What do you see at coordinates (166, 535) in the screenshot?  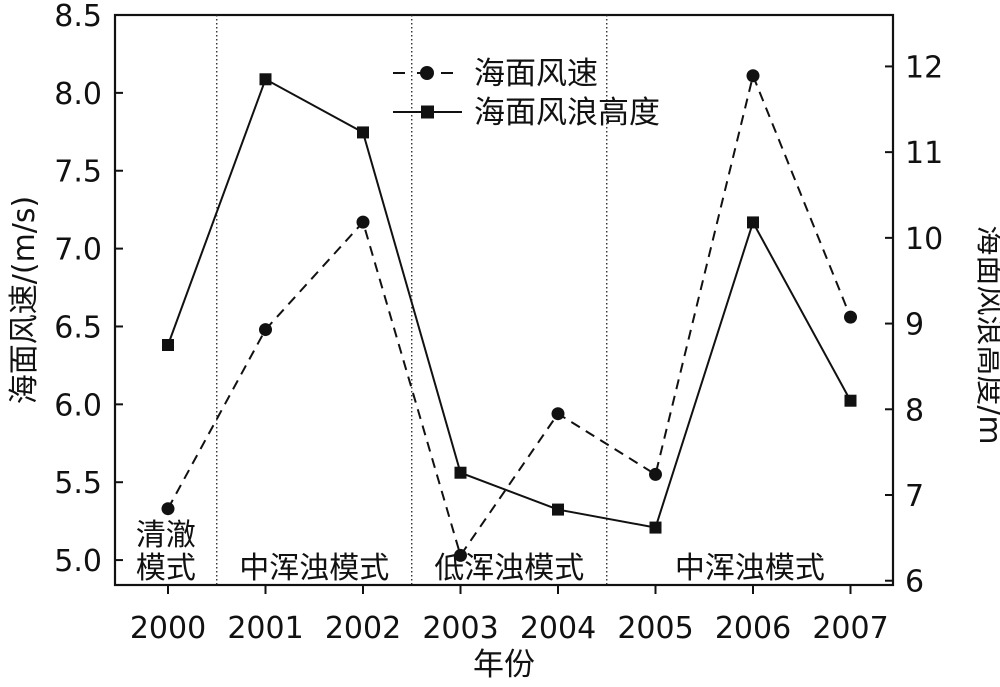 I see `region-label-0-line-0: 清澈` at bounding box center [166, 535].